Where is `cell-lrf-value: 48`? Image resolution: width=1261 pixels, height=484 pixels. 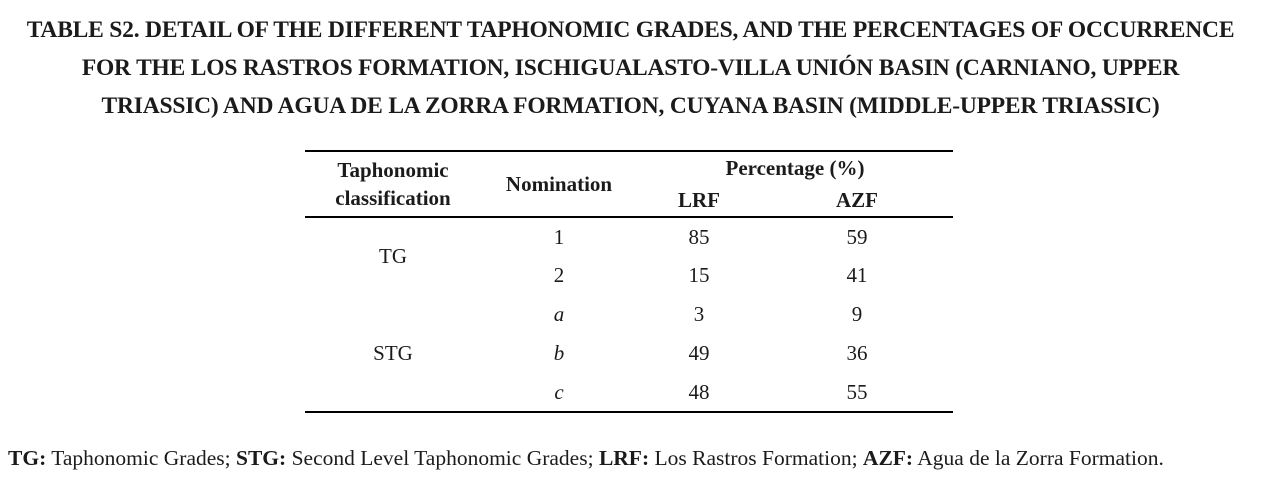 cell-lrf-value: 48 is located at coordinates (699, 391).